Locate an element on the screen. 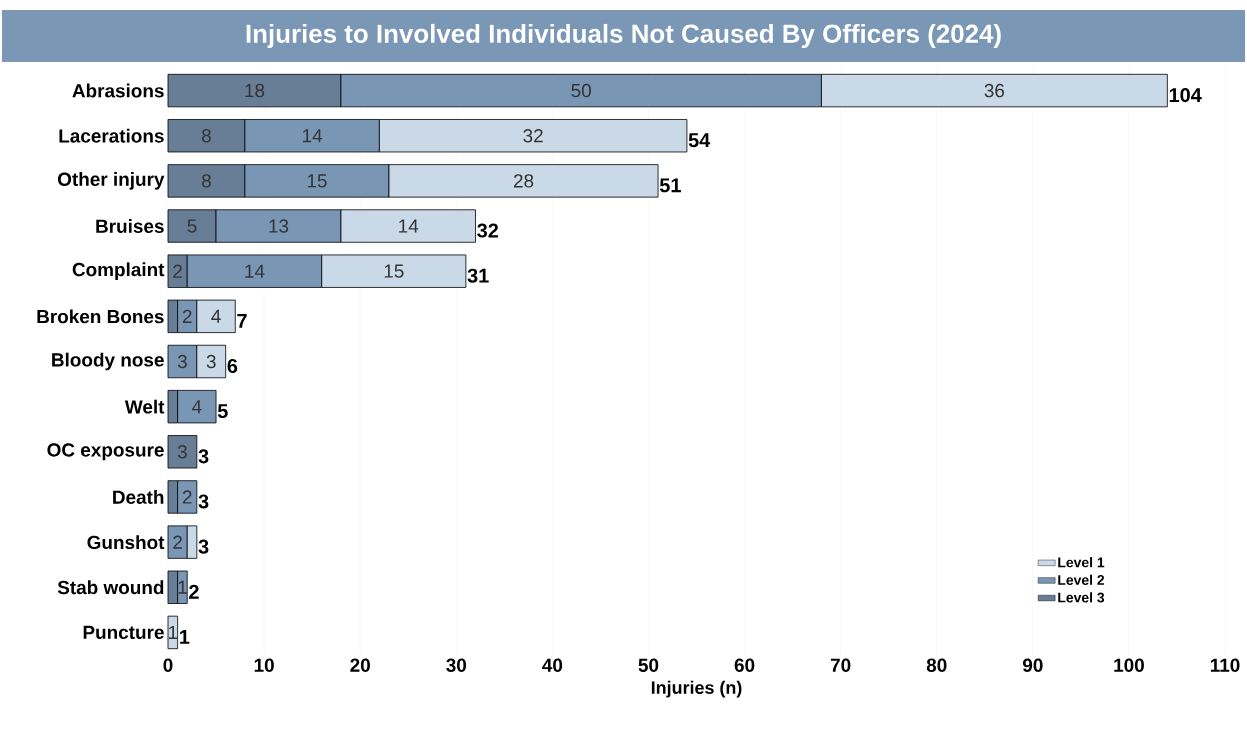  total-label: 31 is located at coordinates (478, 275).